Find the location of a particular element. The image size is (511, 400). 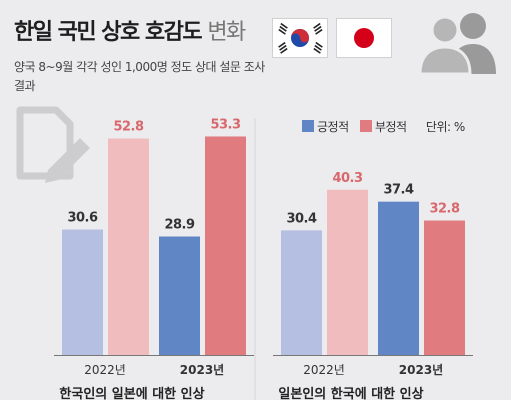

data-label-1-1-2: 52.8 is located at coordinates (128, 127).